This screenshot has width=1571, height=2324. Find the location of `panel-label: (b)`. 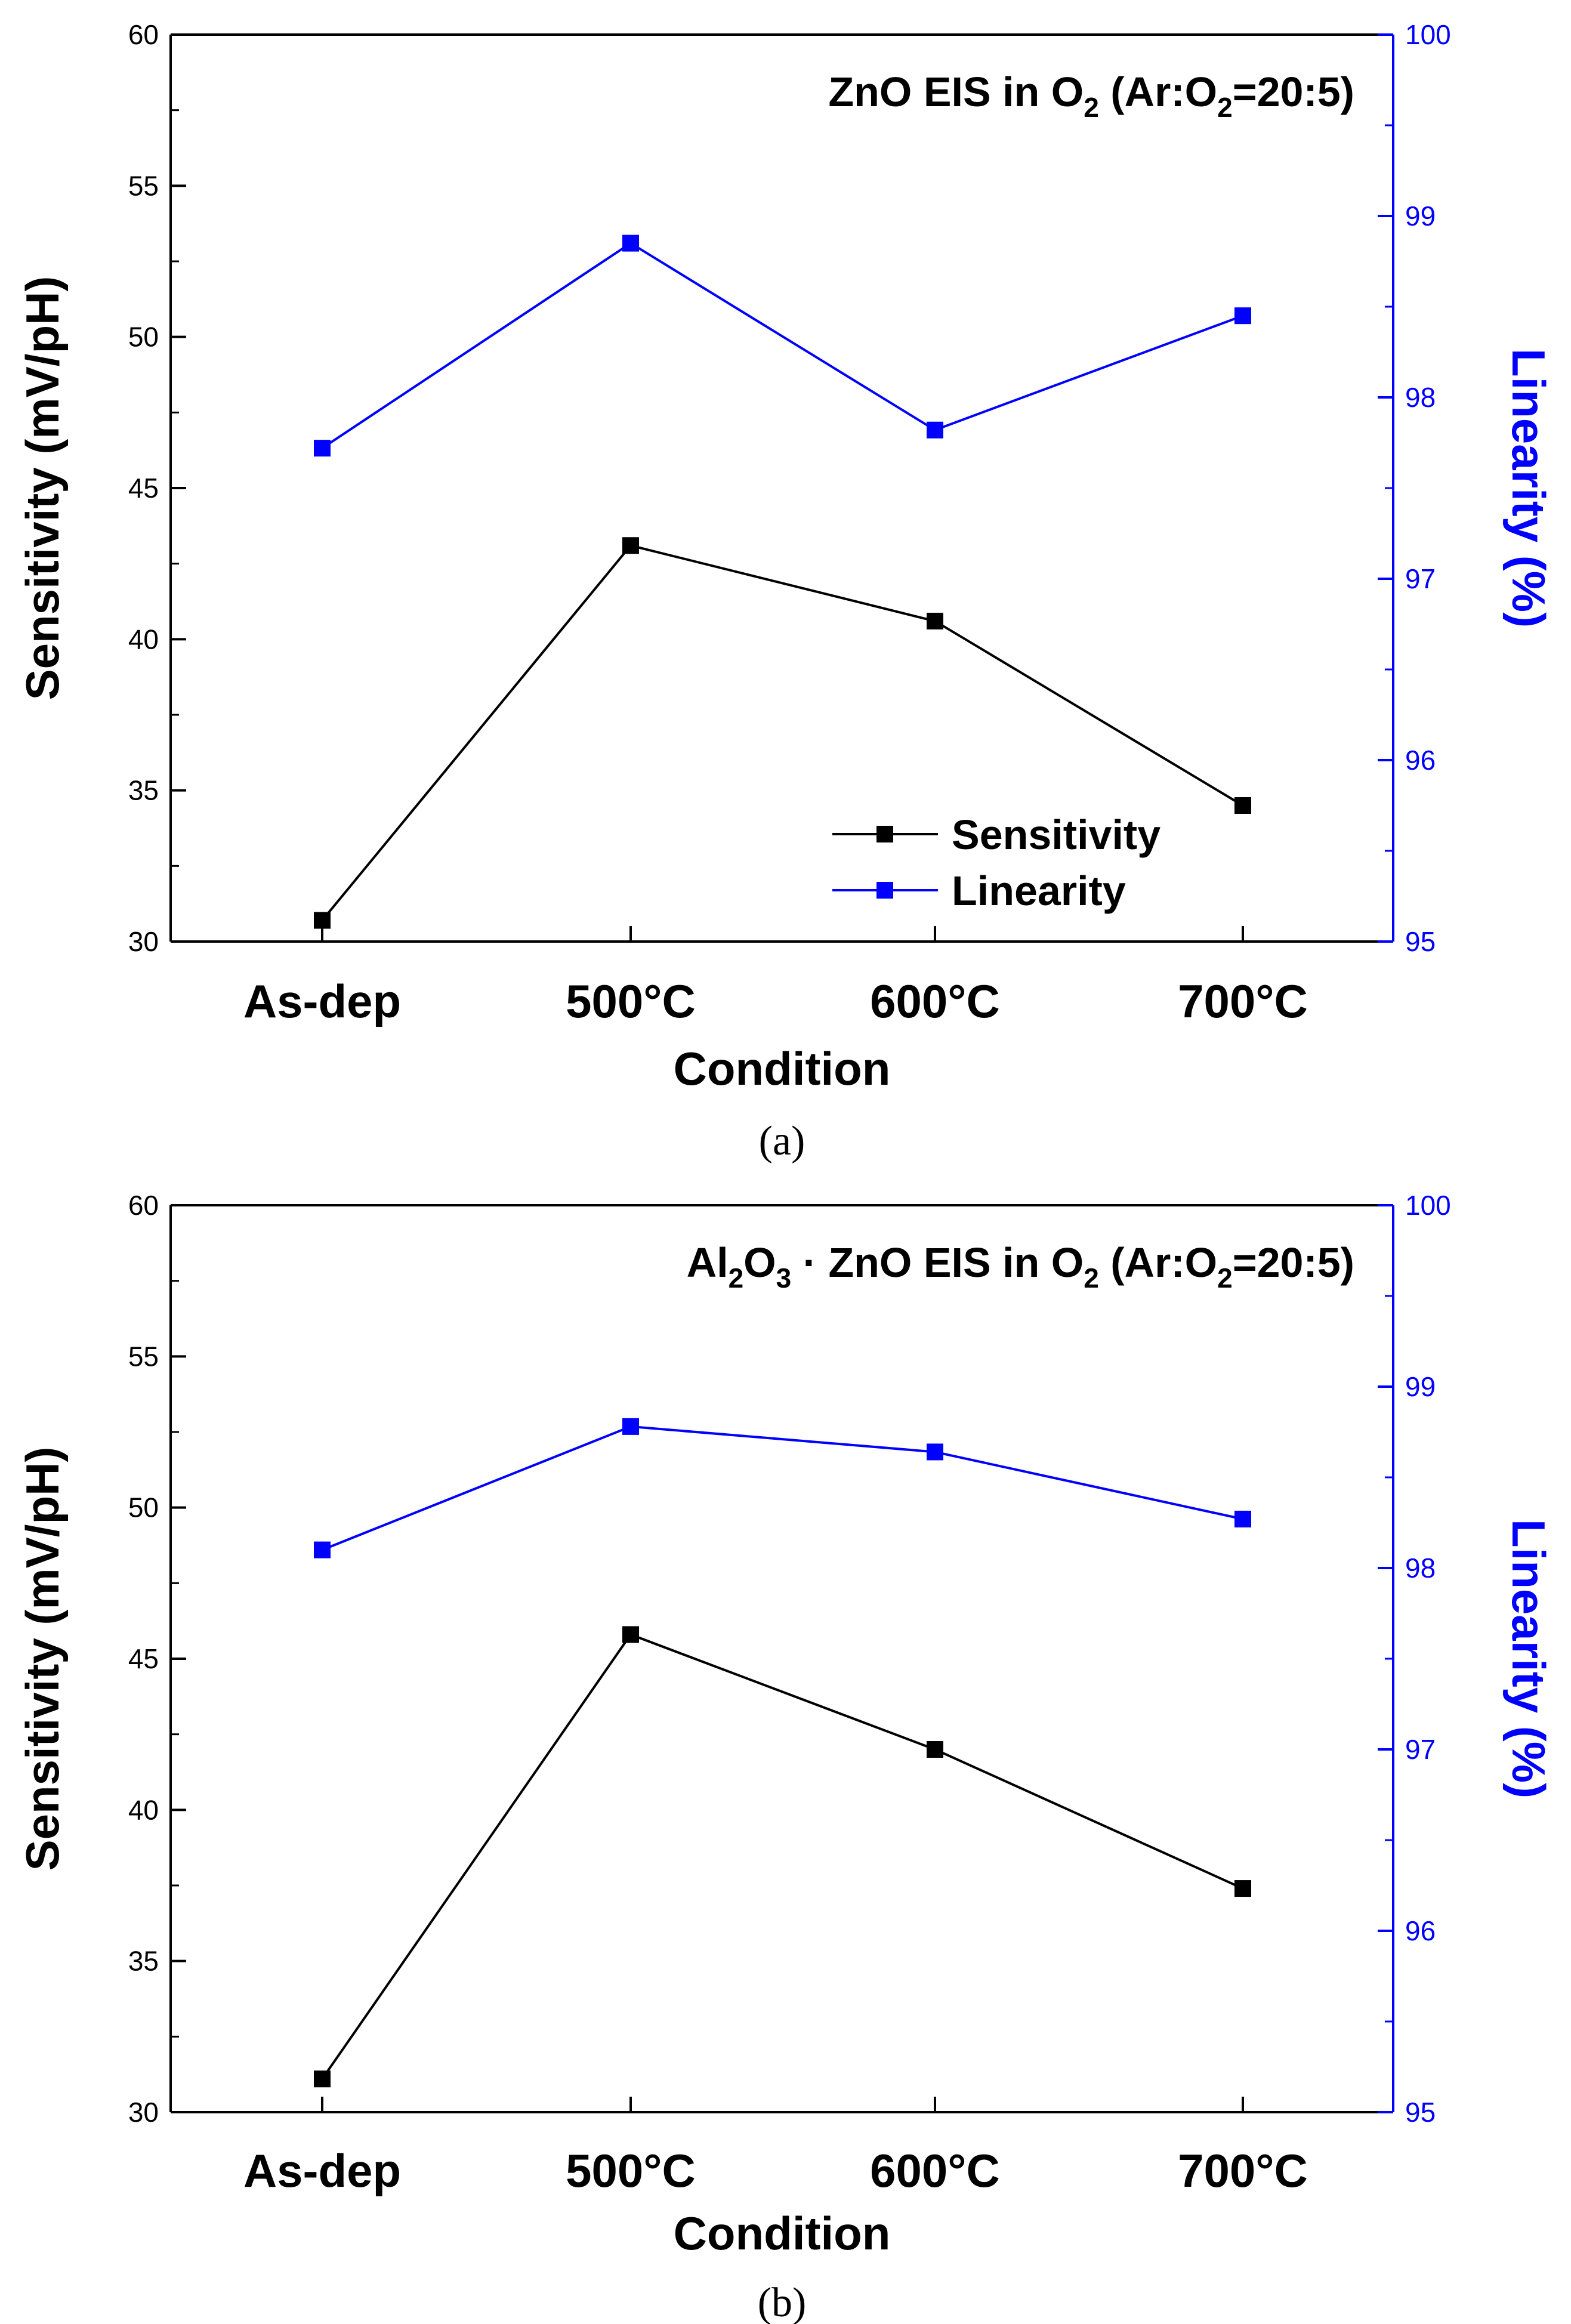

panel-label: (b) is located at coordinates (782, 2302).